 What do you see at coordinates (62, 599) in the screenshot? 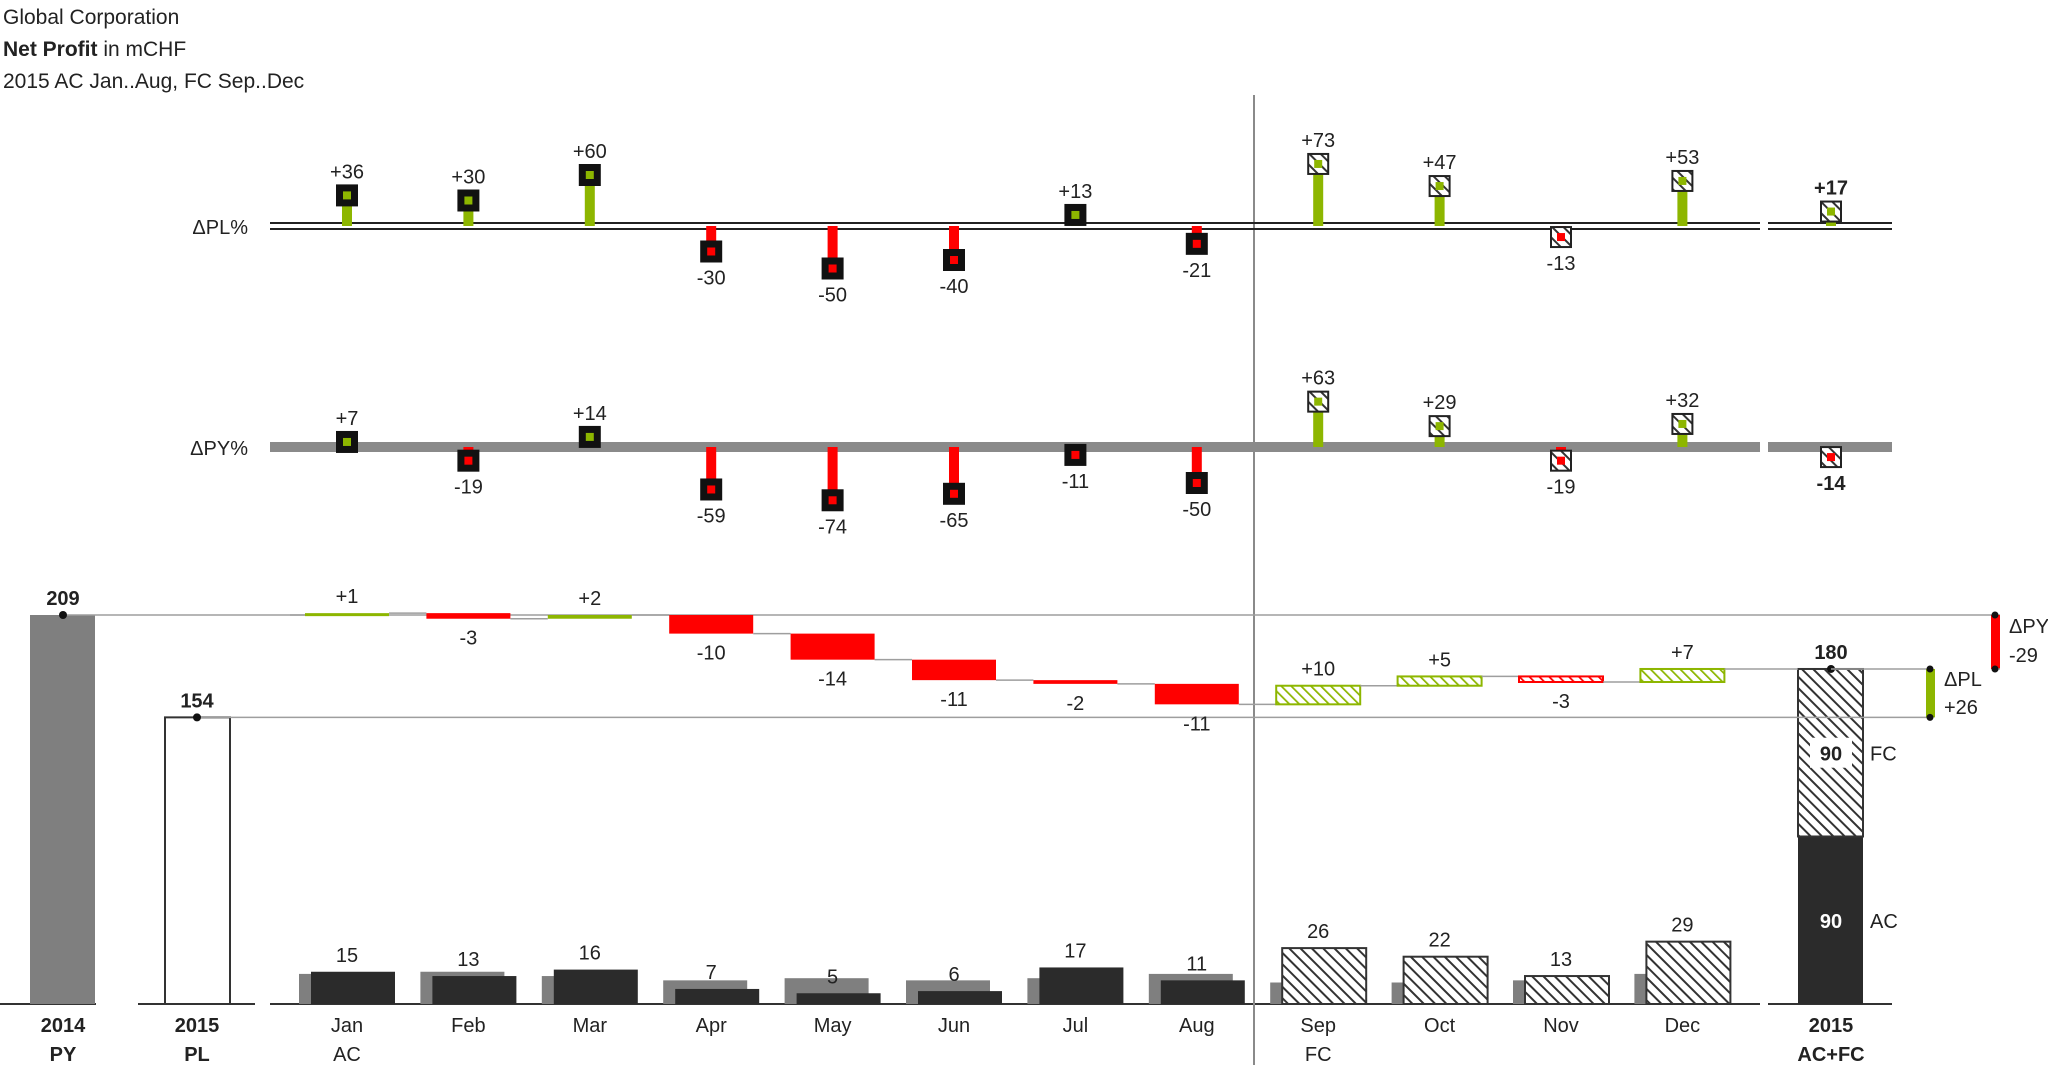
I see `total-py-value: 209` at bounding box center [62, 599].